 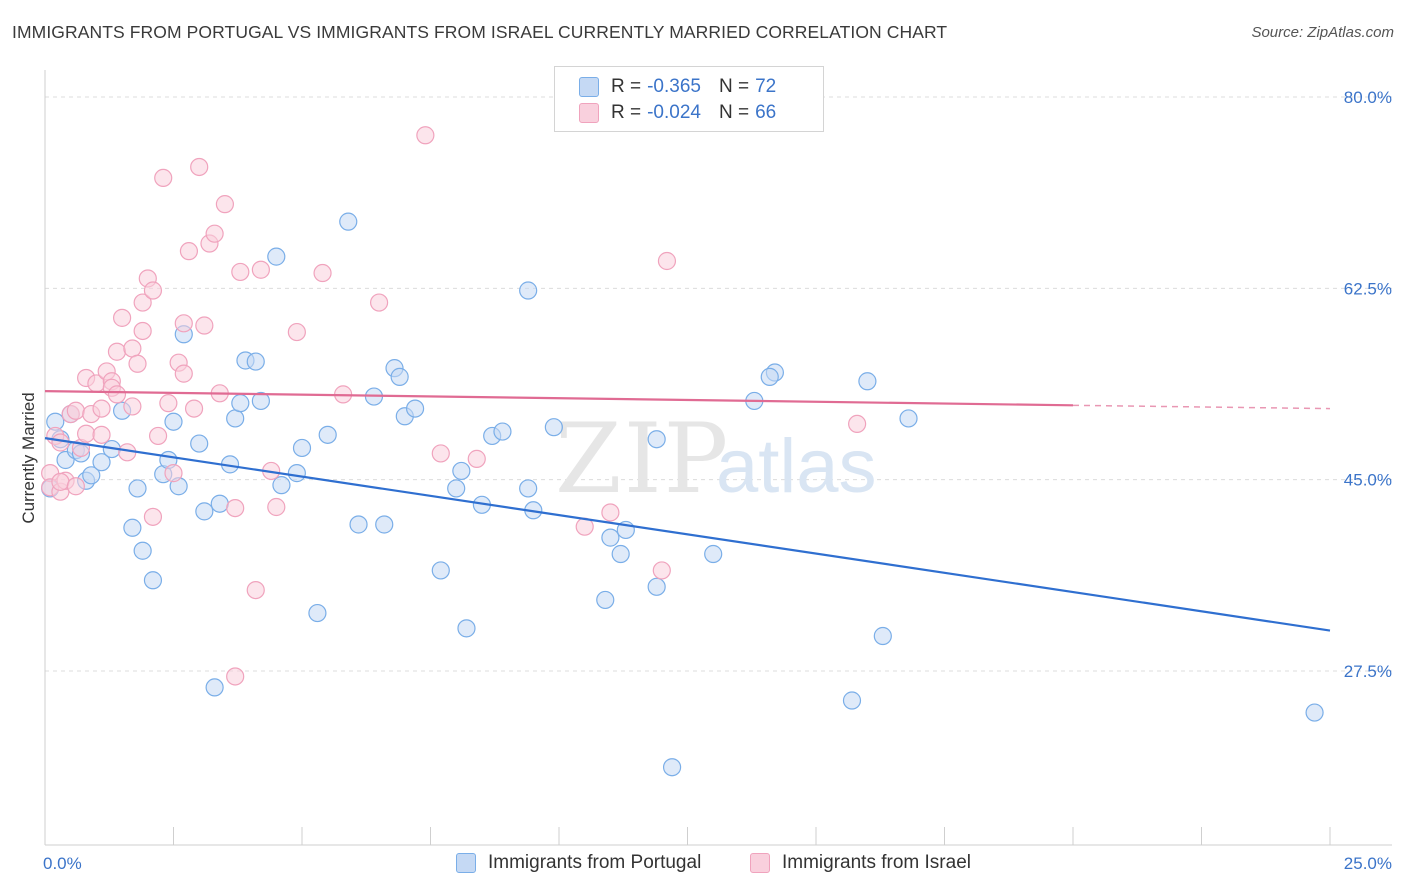 What do you see at coordinates (766, 112) in the screenshot?
I see `n-value: 66` at bounding box center [766, 112].